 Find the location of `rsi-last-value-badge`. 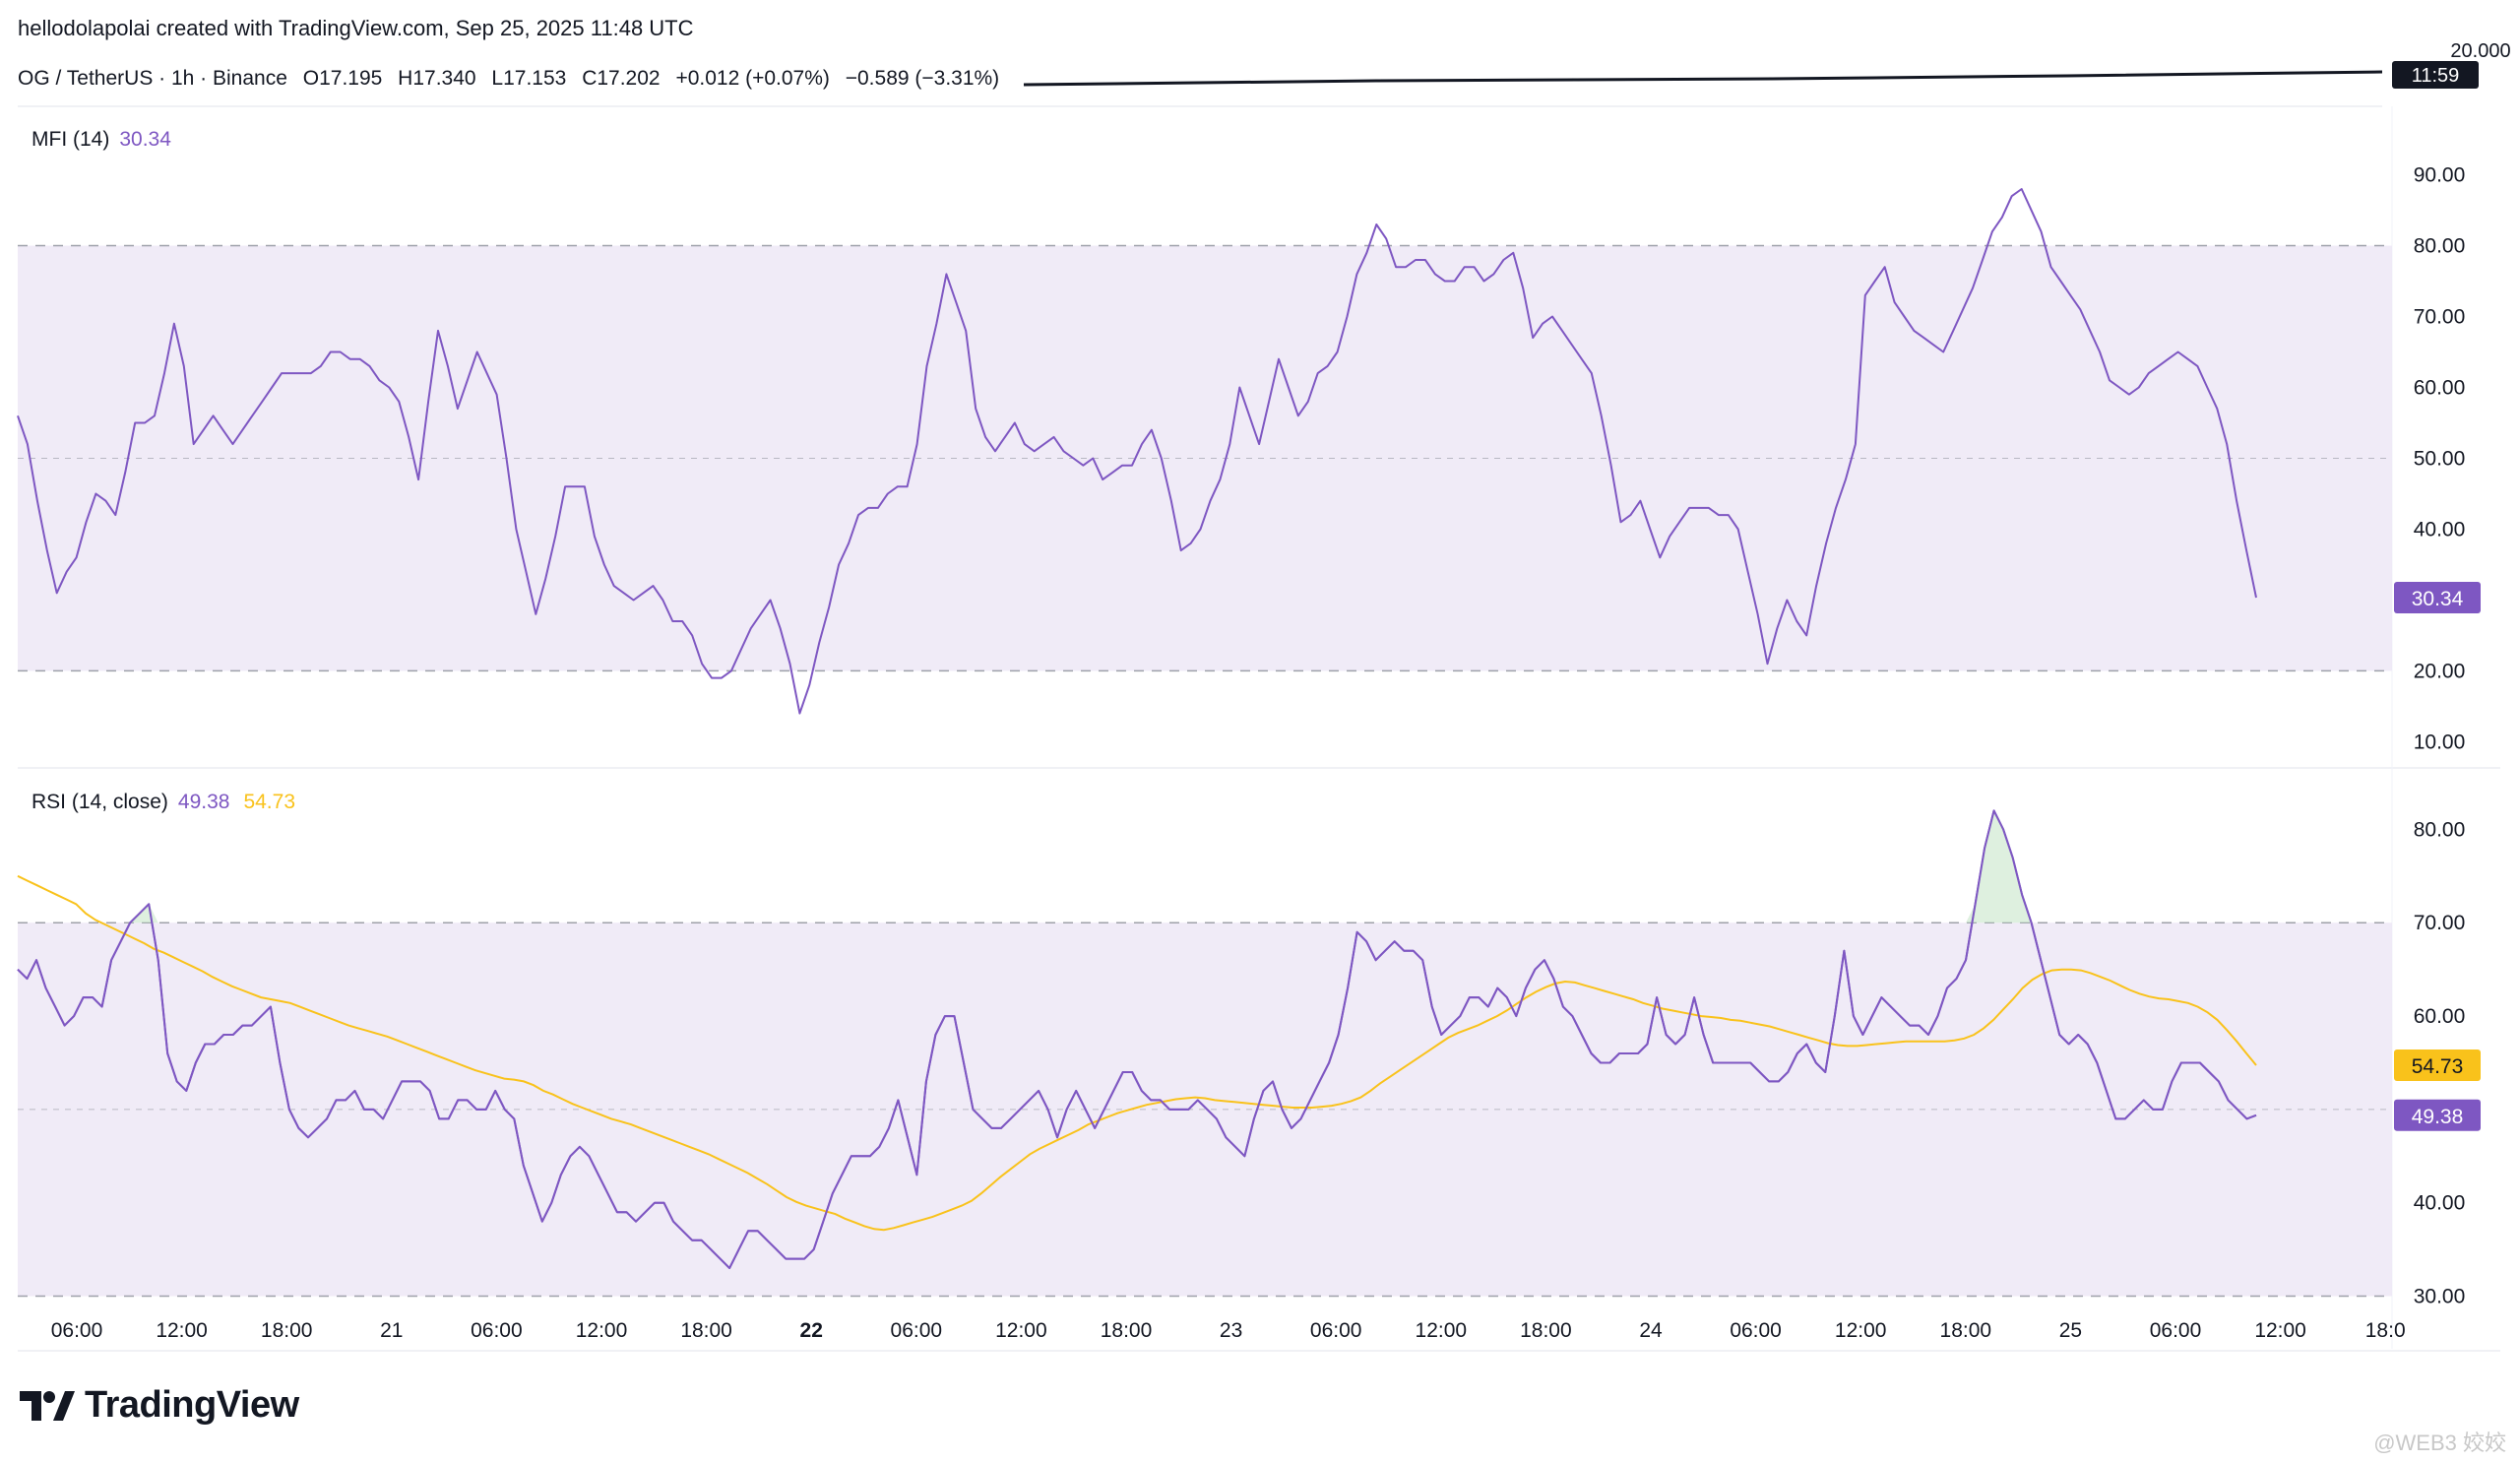

rsi-last-value-badge is located at coordinates (2437, 1115).